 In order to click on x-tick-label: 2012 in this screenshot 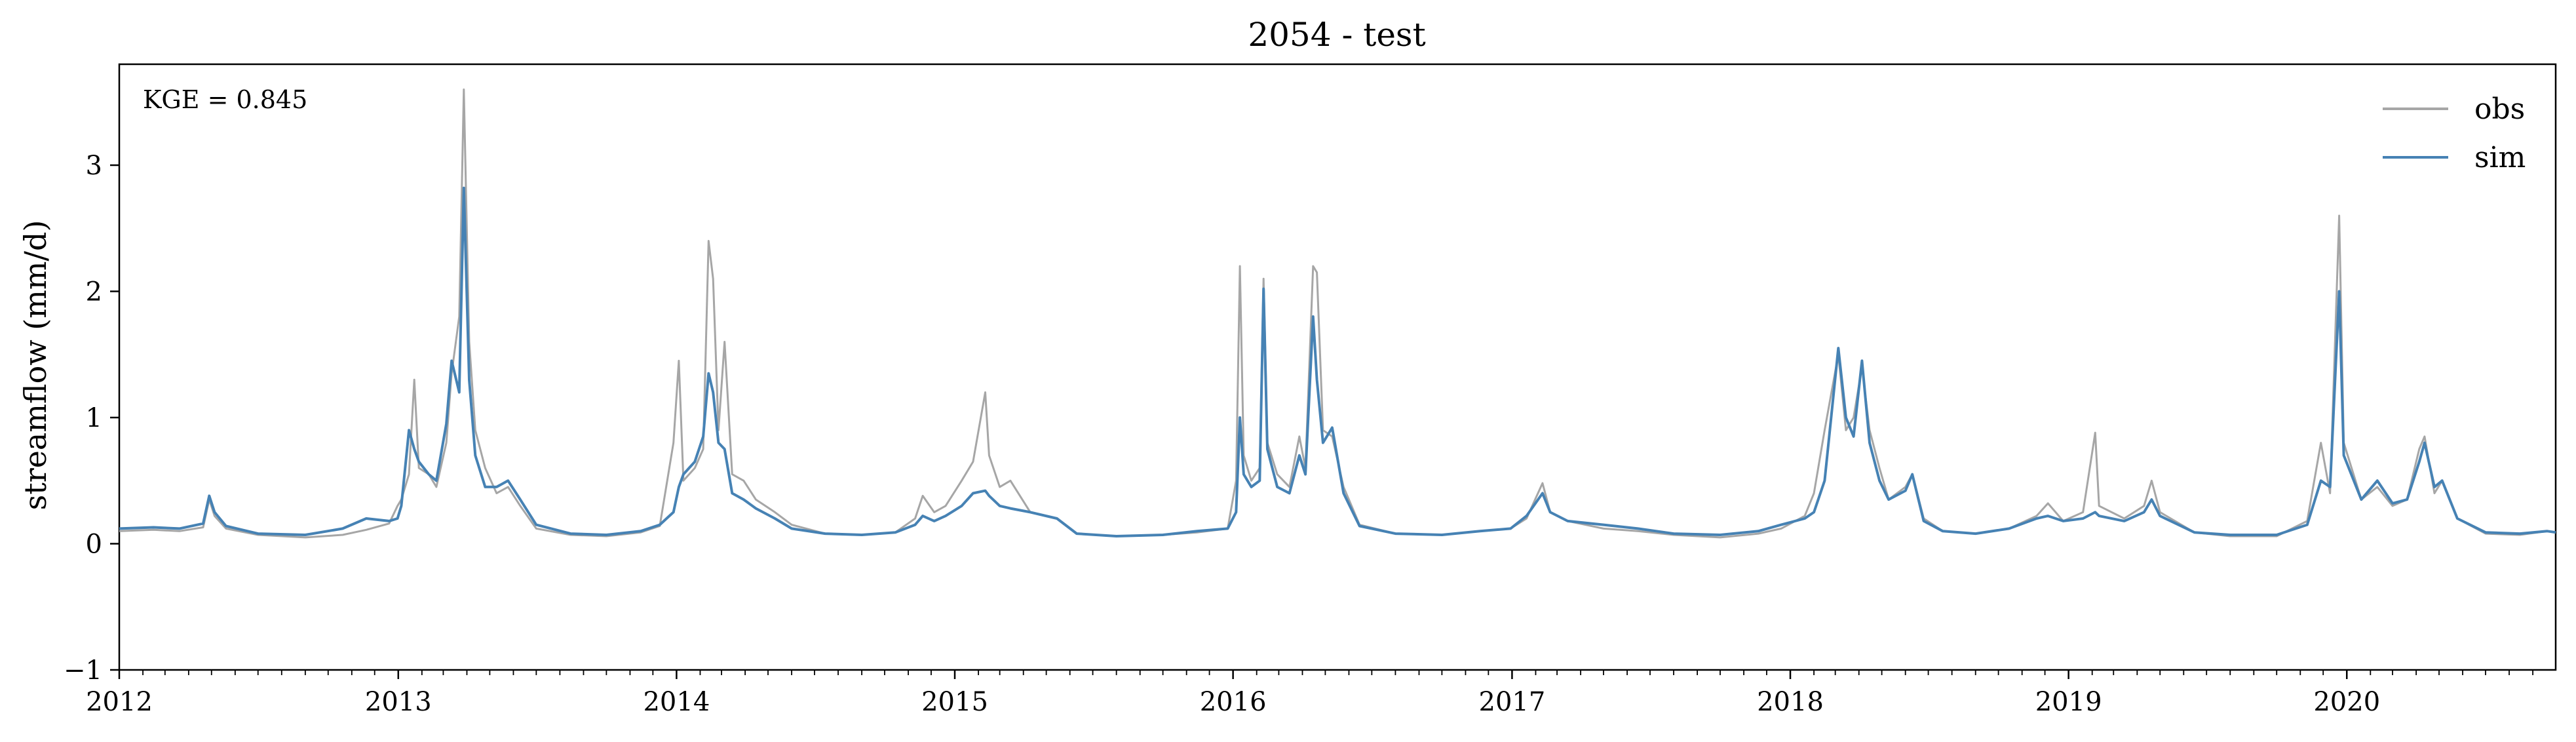, I will do `click(119, 702)`.